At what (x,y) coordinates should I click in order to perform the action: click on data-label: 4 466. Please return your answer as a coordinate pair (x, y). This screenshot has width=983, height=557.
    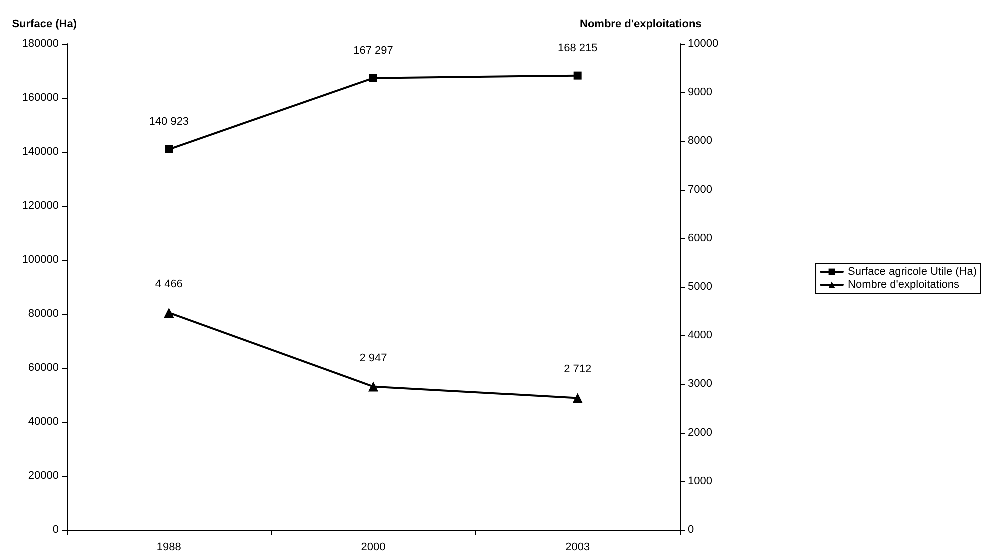
    Looking at the image, I should click on (169, 284).